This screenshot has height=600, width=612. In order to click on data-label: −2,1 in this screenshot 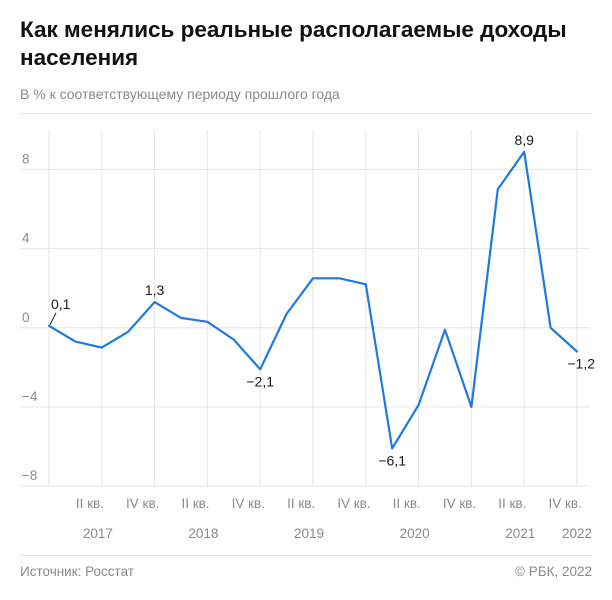, I will do `click(260, 381)`.